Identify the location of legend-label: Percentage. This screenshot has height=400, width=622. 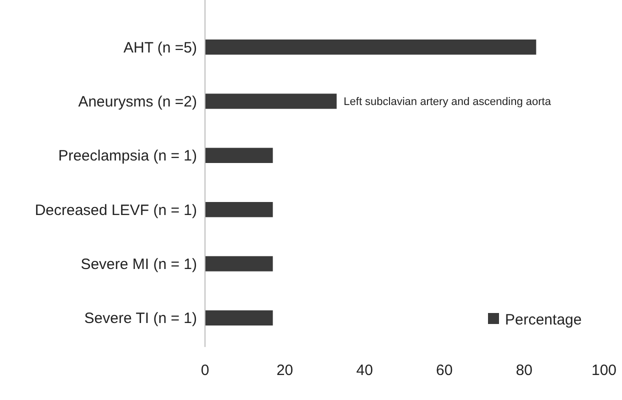
(543, 319).